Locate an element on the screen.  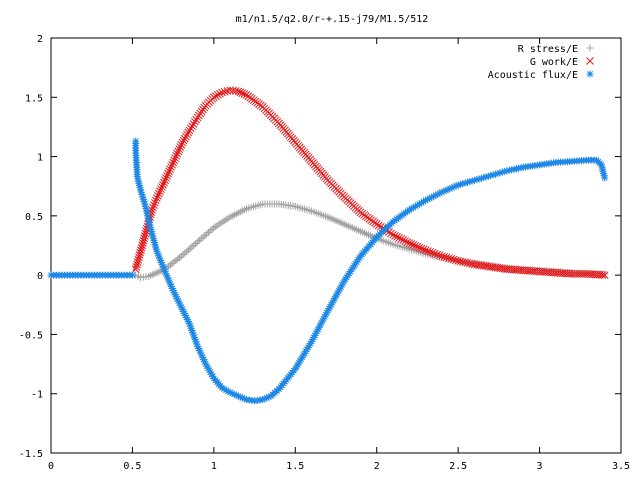
y-tick-label: -0.5 is located at coordinates (31, 335).